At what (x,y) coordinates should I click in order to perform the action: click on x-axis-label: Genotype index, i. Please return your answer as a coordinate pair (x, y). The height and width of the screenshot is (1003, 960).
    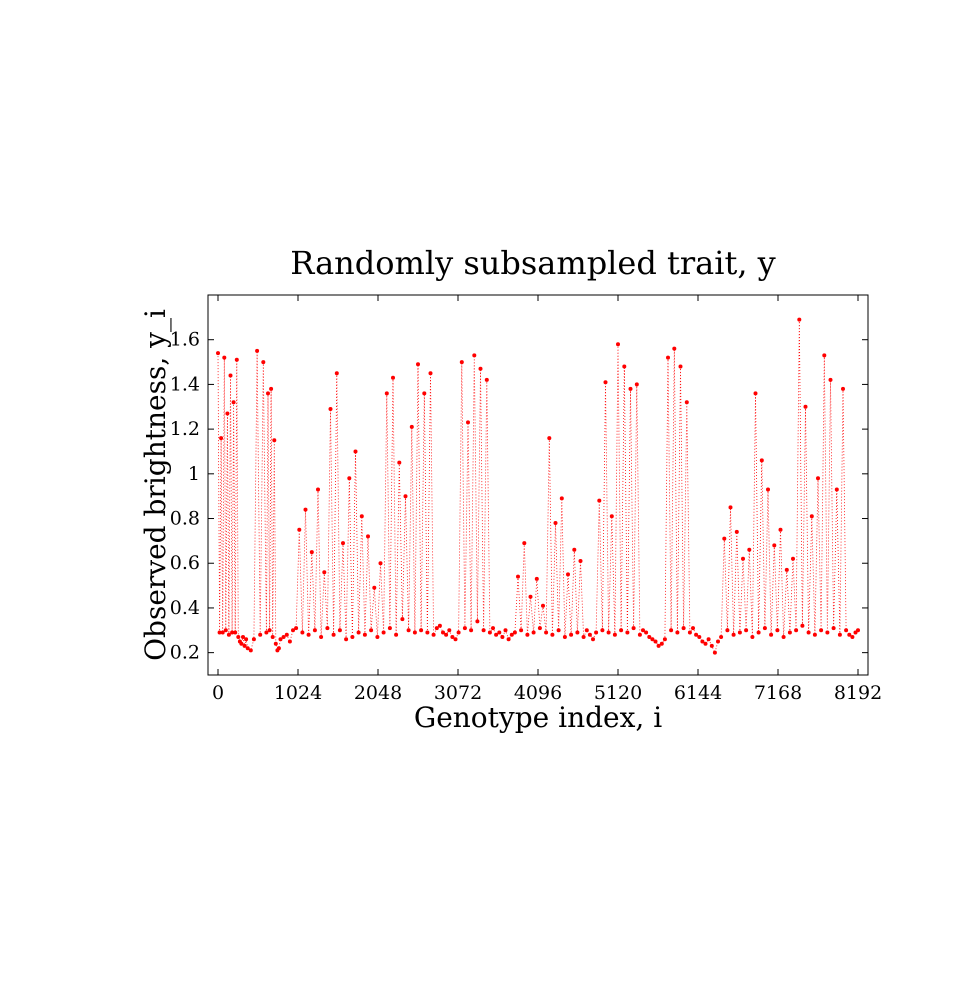
    Looking at the image, I should click on (538, 717).